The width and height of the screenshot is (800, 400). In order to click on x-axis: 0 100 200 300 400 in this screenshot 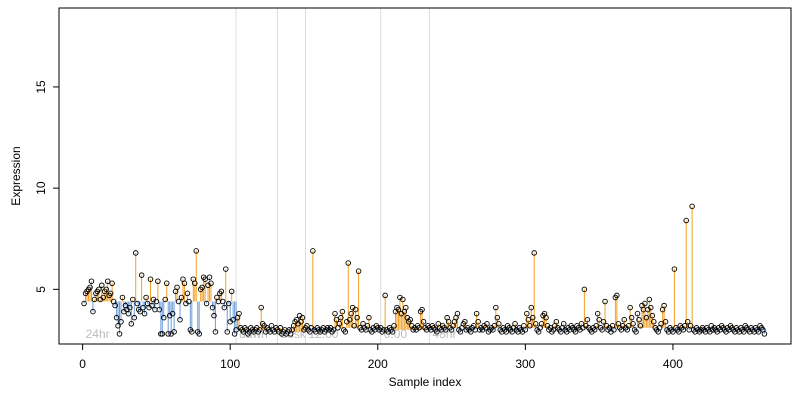, I will do `click(381, 357)`.